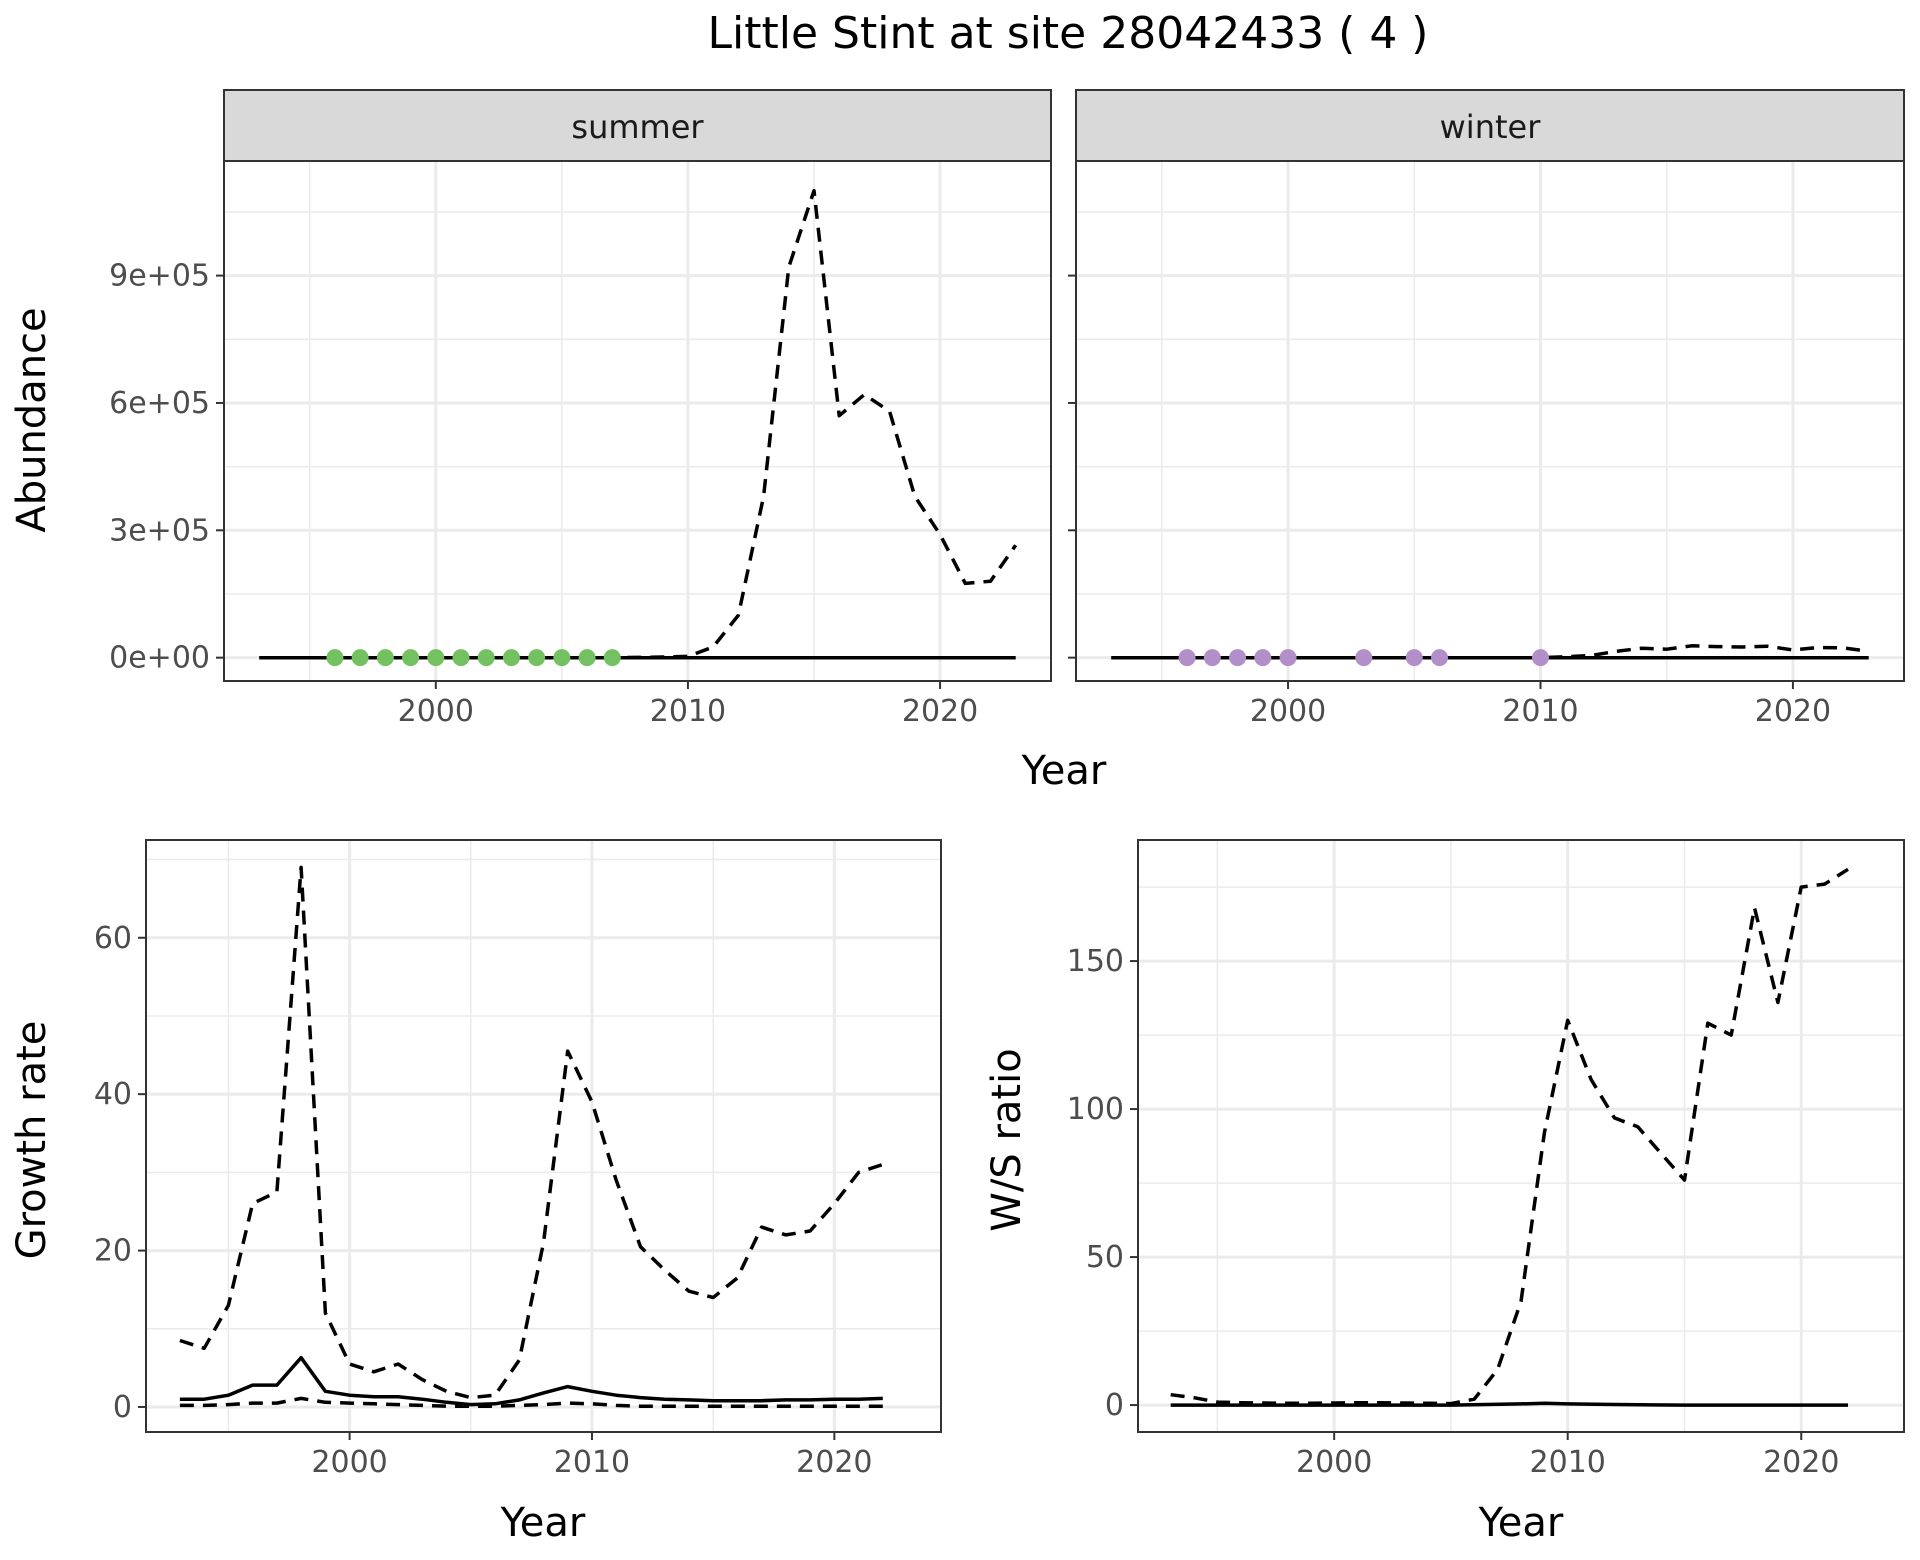 The image size is (1920, 1560). What do you see at coordinates (1509, 1136) in the screenshot?
I see `series-line-ratio-0-dashed` at bounding box center [1509, 1136].